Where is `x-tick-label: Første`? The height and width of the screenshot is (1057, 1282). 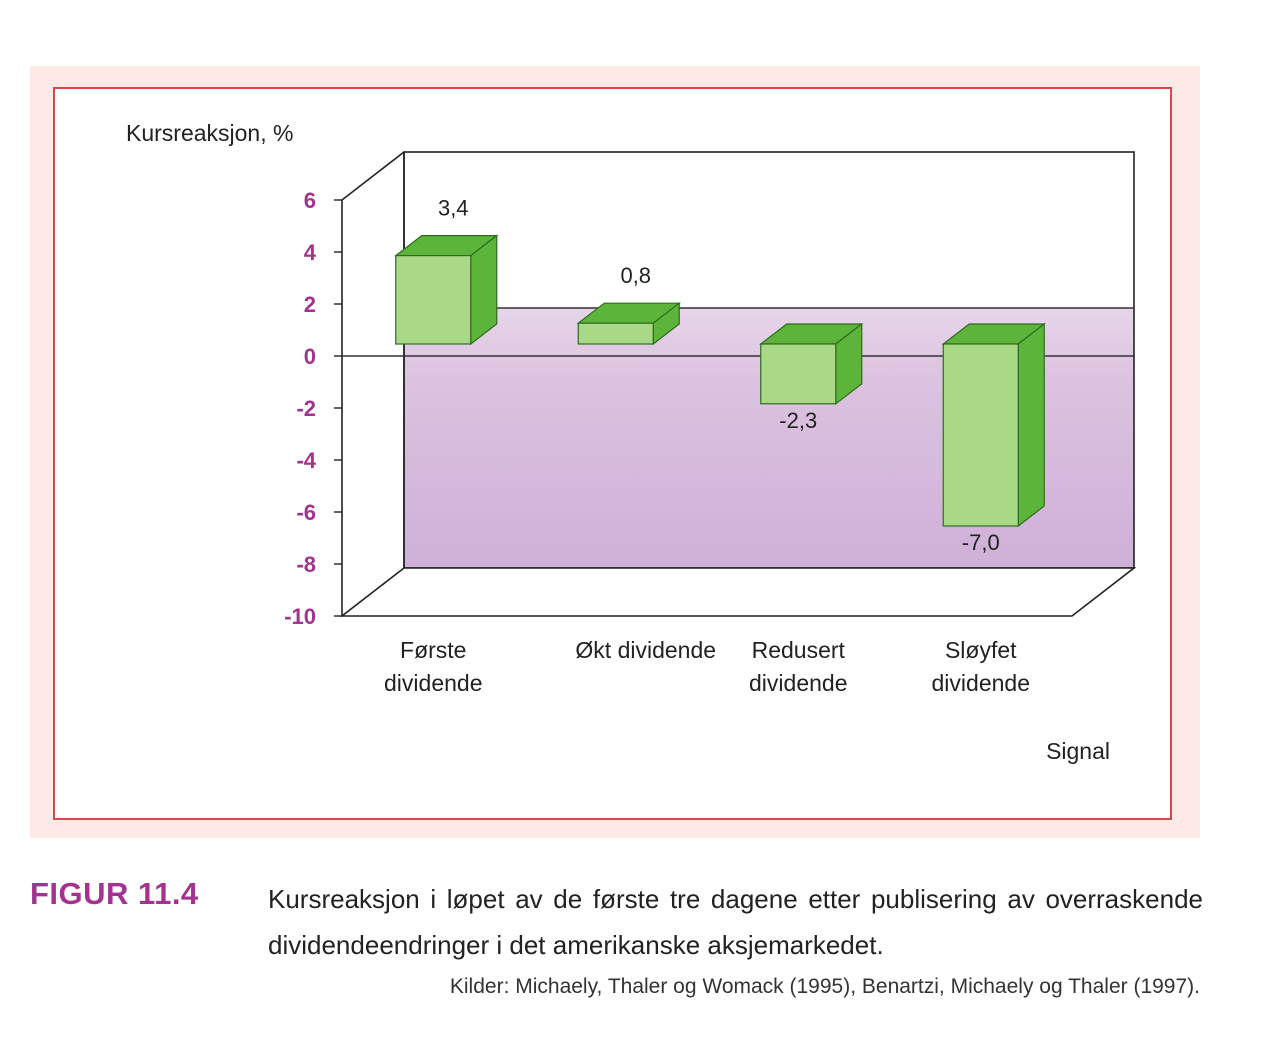 x-tick-label: Første is located at coordinates (433, 650).